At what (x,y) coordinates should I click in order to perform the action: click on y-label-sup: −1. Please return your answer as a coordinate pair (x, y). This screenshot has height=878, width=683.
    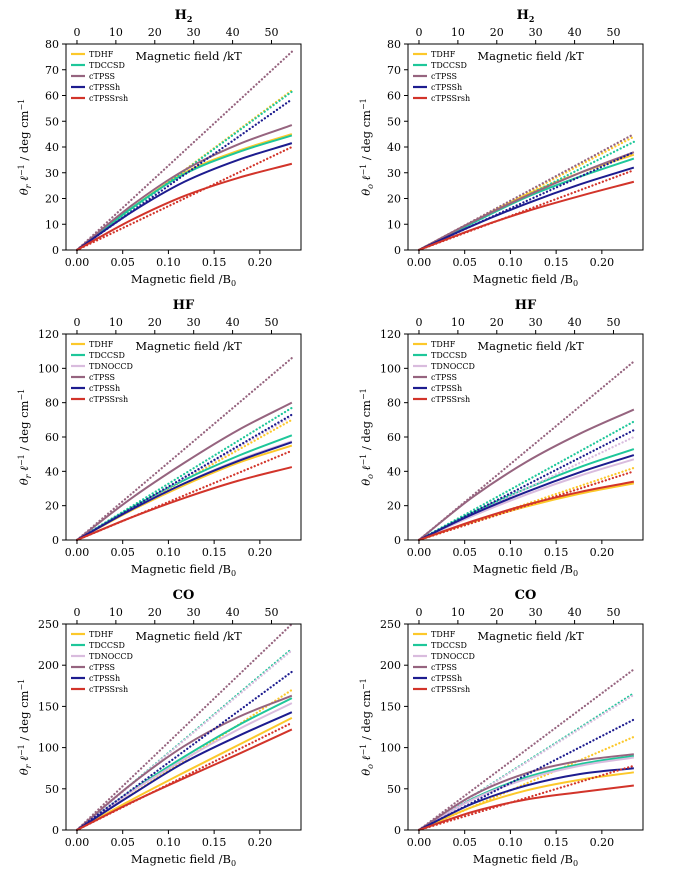
    Looking at the image, I should click on (363, 750).